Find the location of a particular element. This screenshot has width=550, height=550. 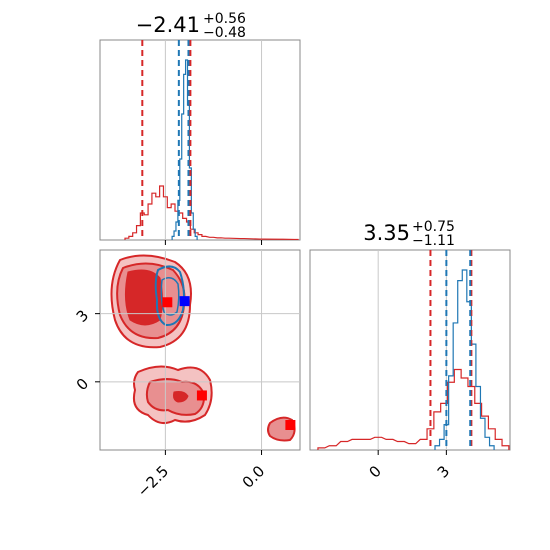

hist-panel-param2 is located at coordinates (410, 350).